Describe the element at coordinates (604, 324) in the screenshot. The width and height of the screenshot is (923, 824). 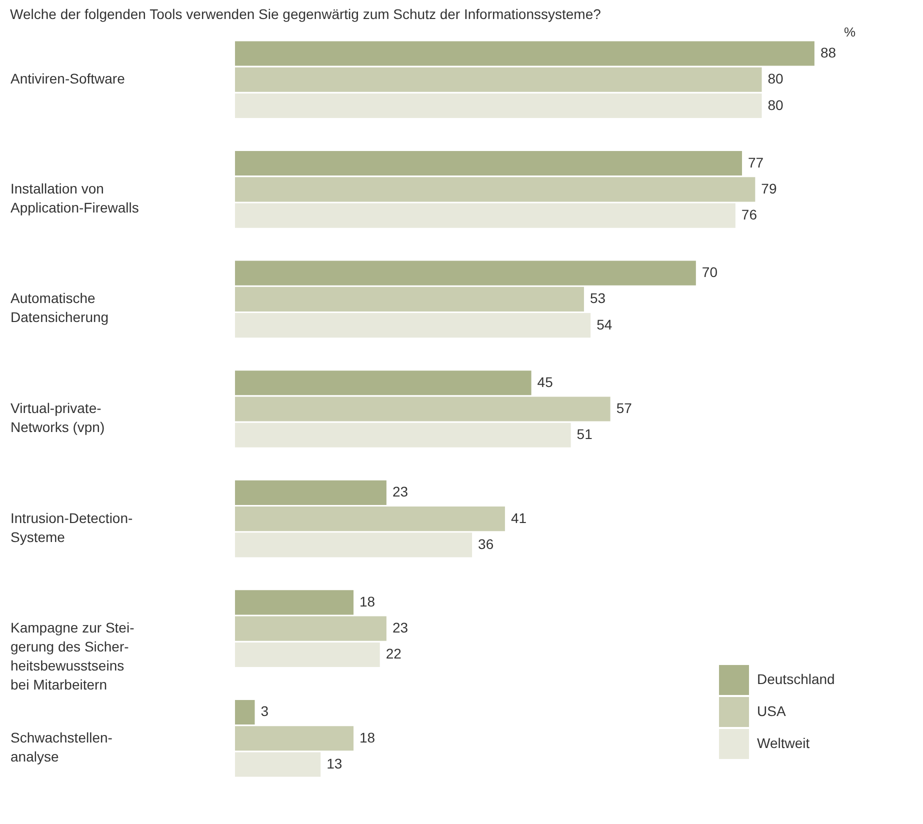
I see `data-label: 54` at that location.